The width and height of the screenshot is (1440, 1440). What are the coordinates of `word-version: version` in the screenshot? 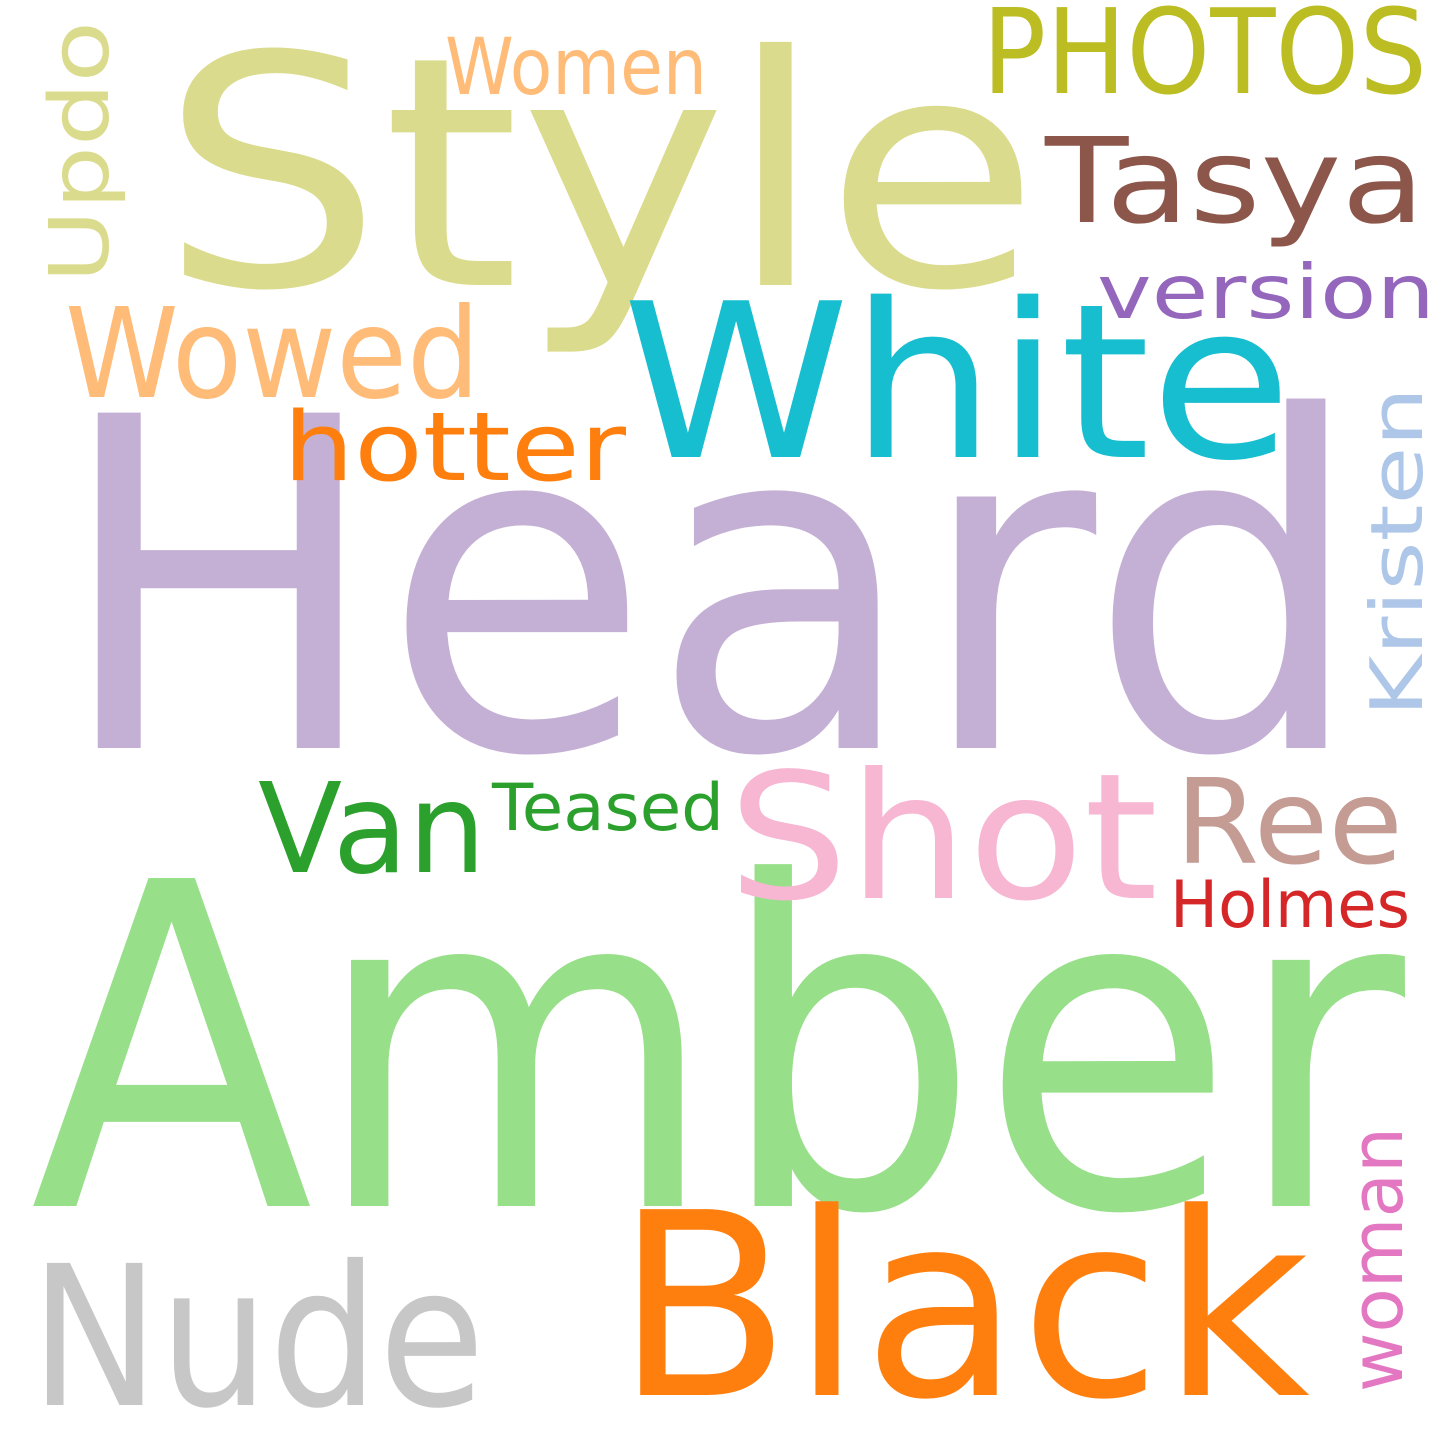 It's located at (1266, 292).